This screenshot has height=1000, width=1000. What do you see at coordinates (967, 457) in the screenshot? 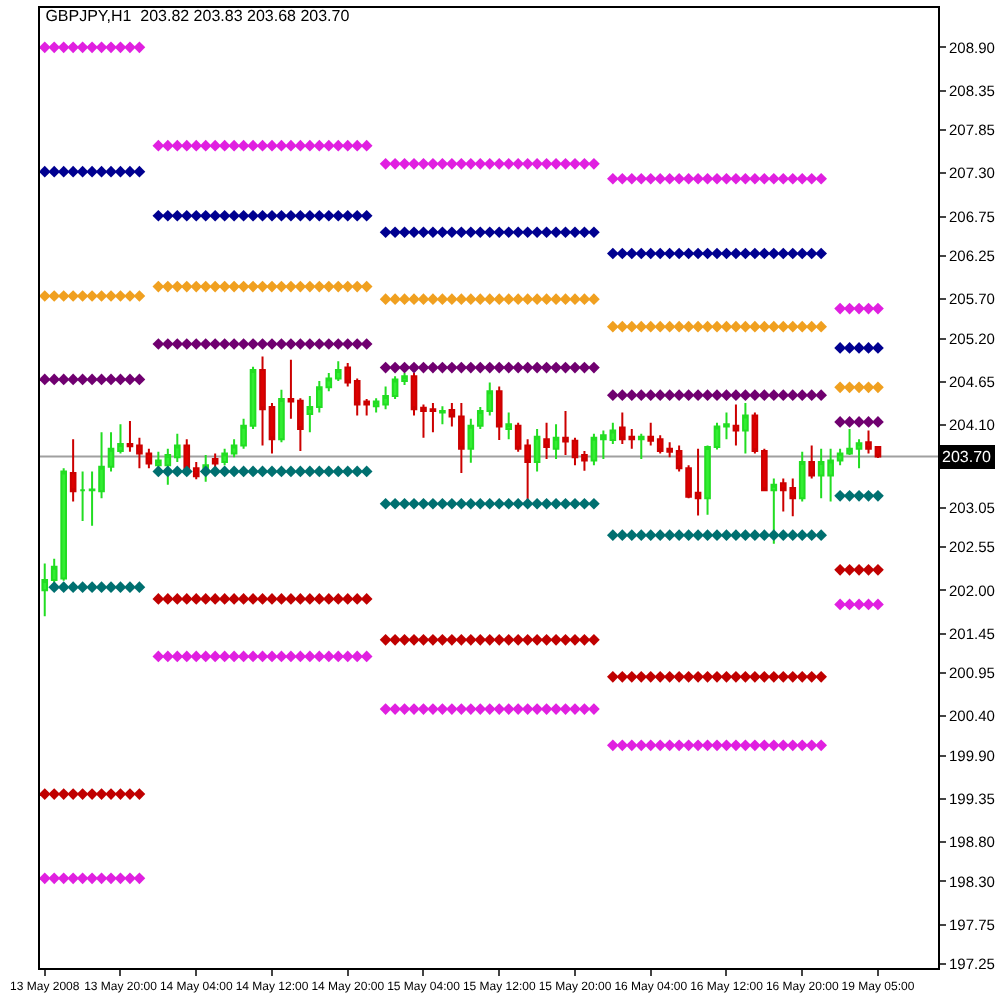
I see `ref-line-label: 203.70` at bounding box center [967, 457].